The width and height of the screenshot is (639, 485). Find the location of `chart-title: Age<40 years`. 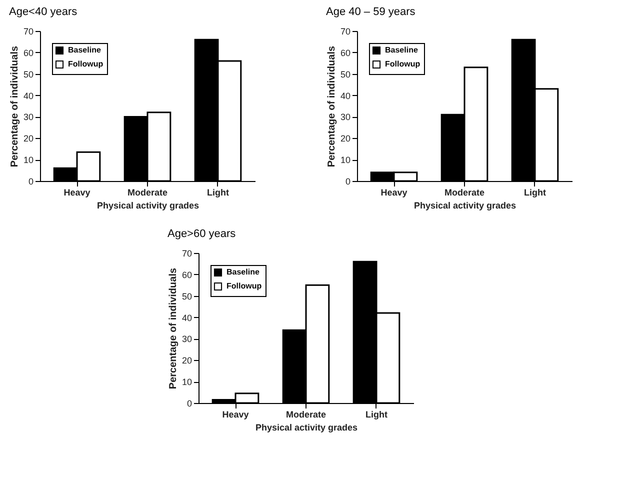

chart-title: Age<40 years is located at coordinates (43, 12).